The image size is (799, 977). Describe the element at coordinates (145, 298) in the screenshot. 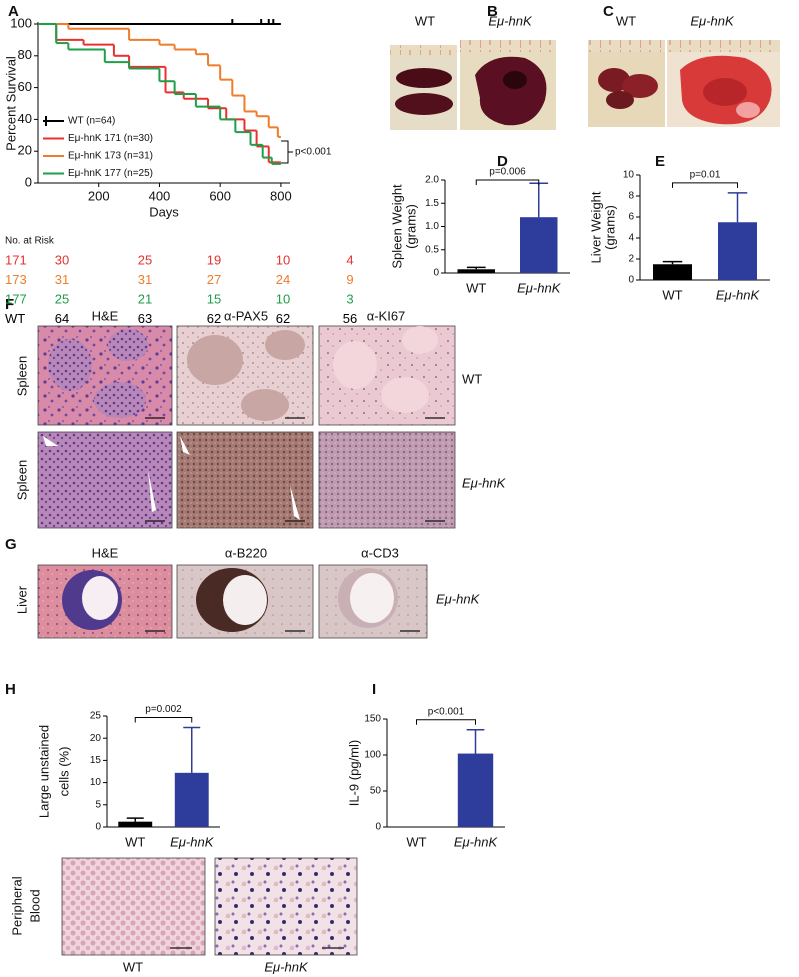

I see `risk-count: 21` at that location.